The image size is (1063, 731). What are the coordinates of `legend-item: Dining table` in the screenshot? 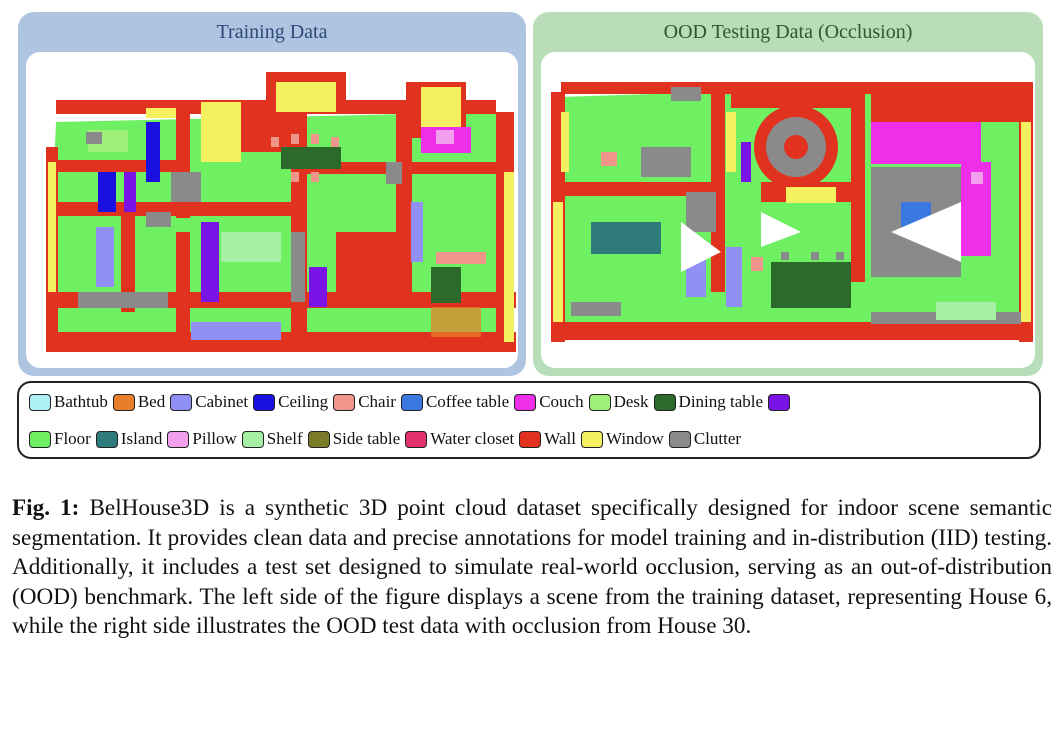 It's located at (710, 402).